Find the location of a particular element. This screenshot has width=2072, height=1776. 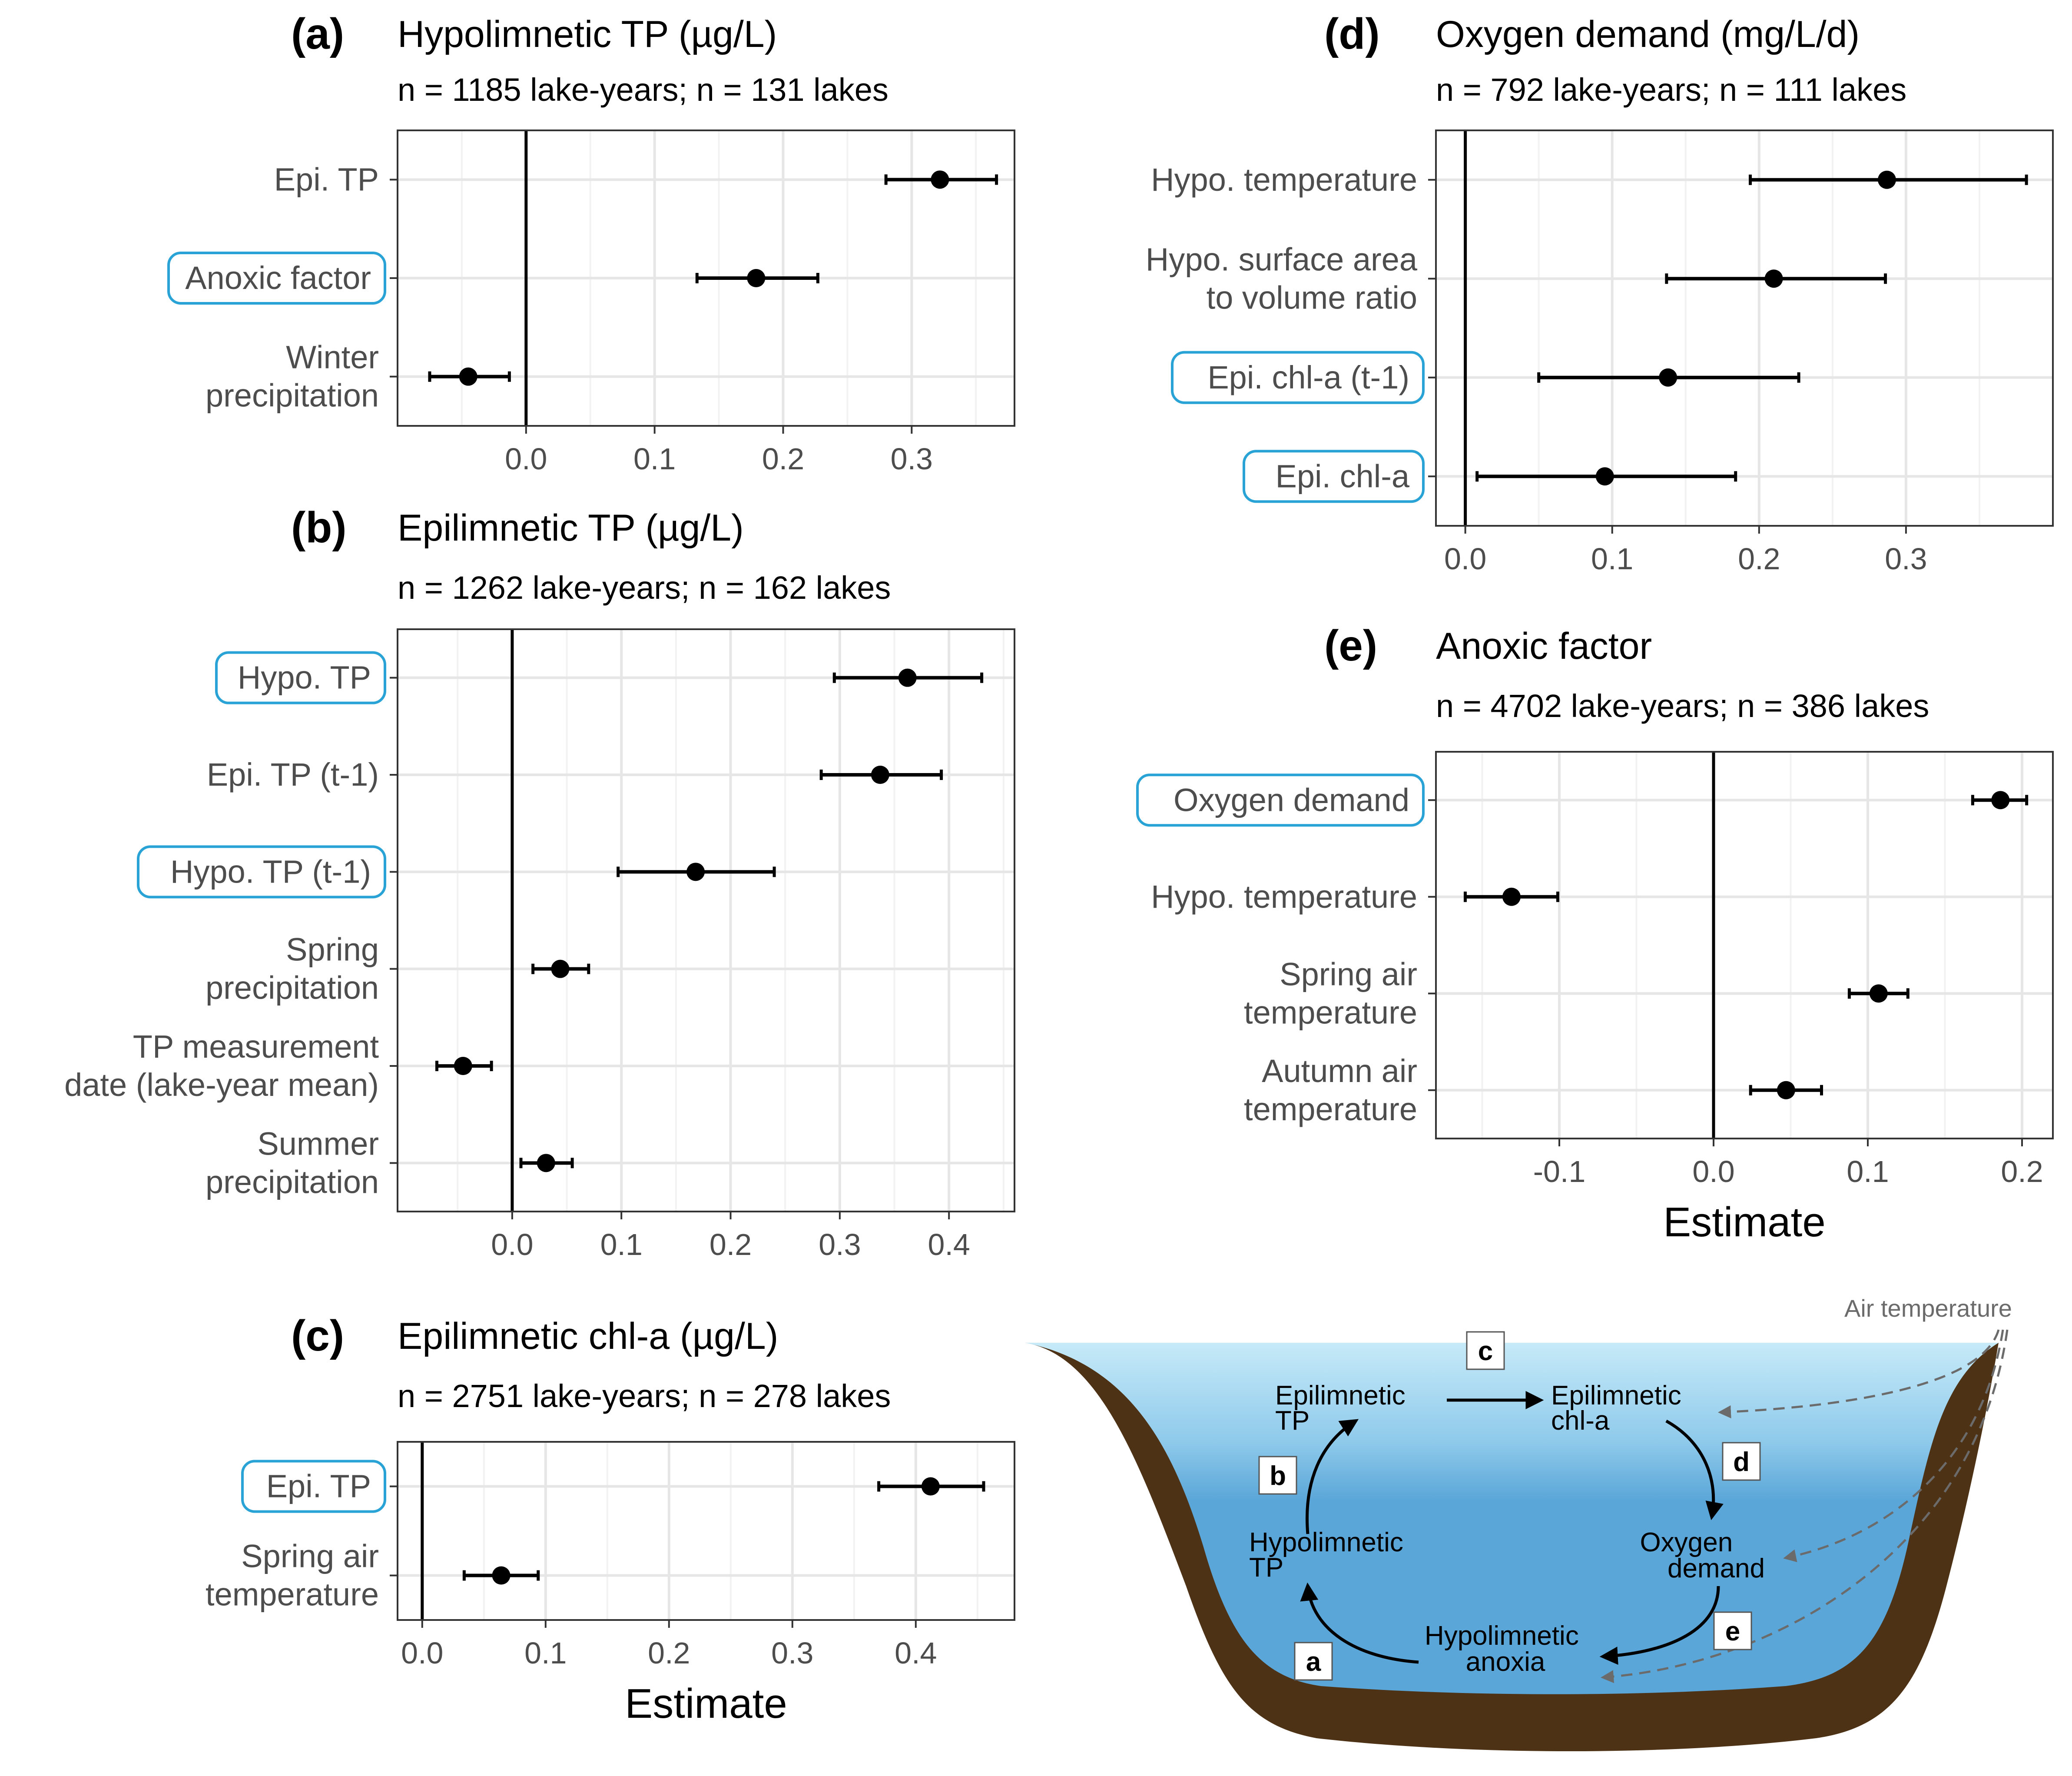

svg-text: e is located at coordinates (1732, 1632).